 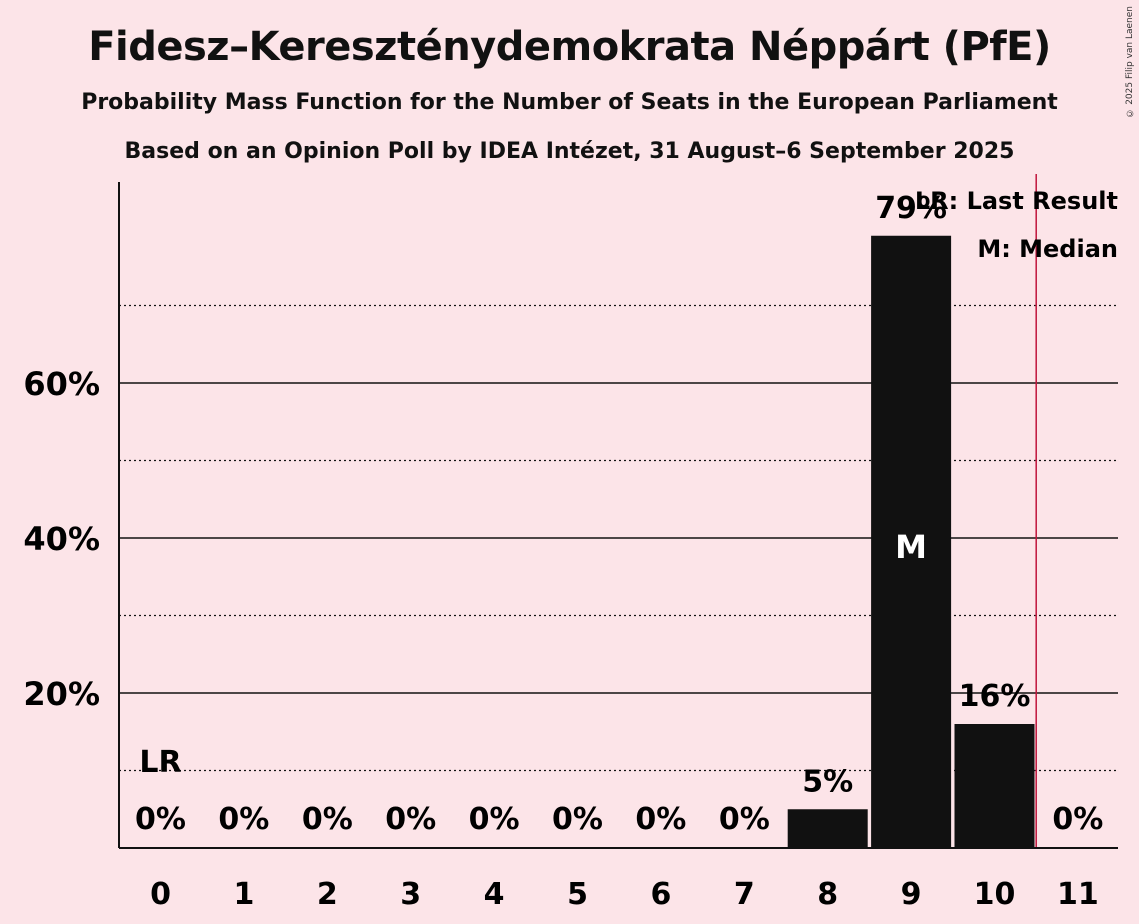 I want to click on value-label-seat-6: 0%, so click(x=660, y=819).